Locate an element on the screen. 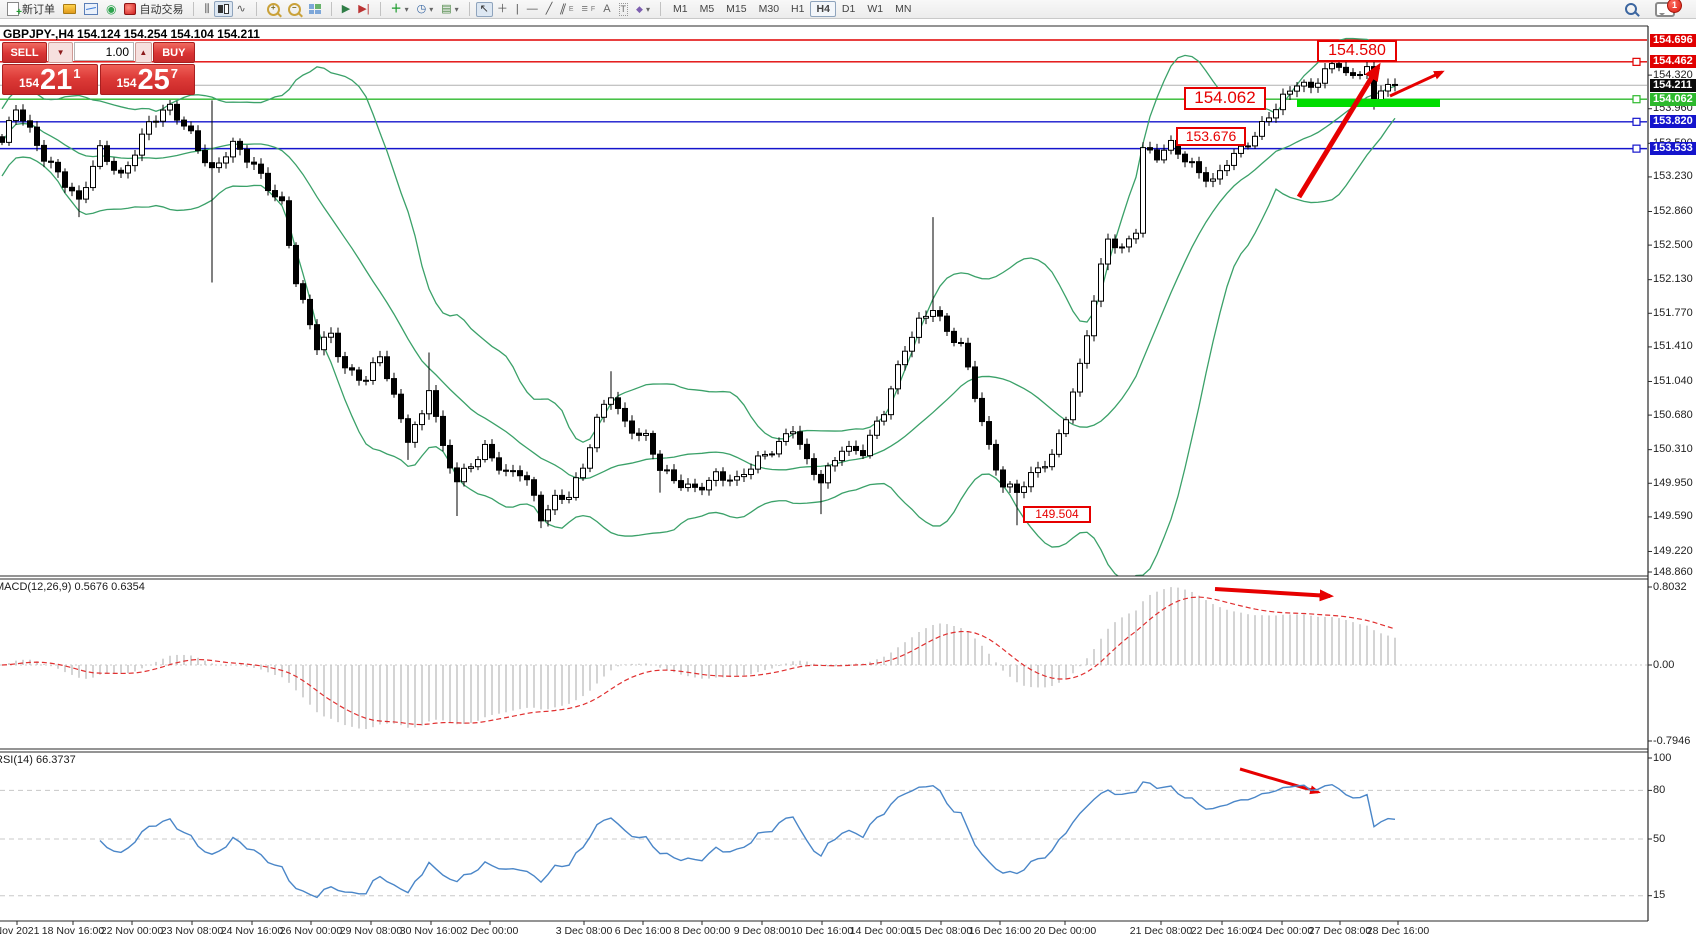  data-window-button: ◉ is located at coordinates (111, 9).